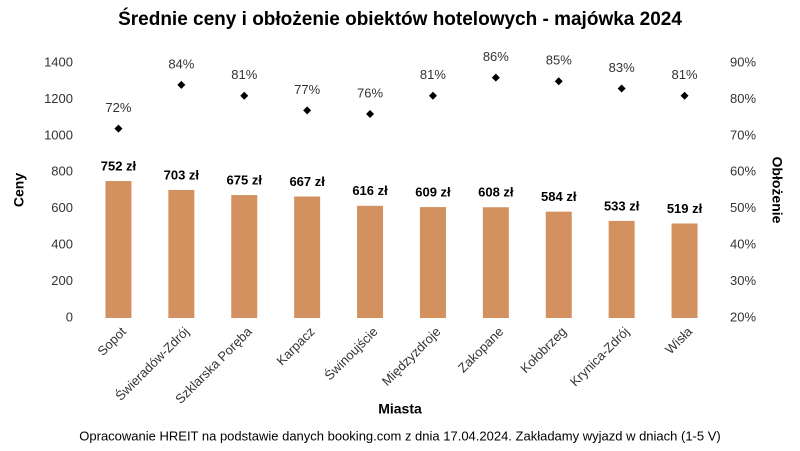  What do you see at coordinates (543, 350) in the screenshot?
I see `x-tick-label: Kołobrzeg` at bounding box center [543, 350].